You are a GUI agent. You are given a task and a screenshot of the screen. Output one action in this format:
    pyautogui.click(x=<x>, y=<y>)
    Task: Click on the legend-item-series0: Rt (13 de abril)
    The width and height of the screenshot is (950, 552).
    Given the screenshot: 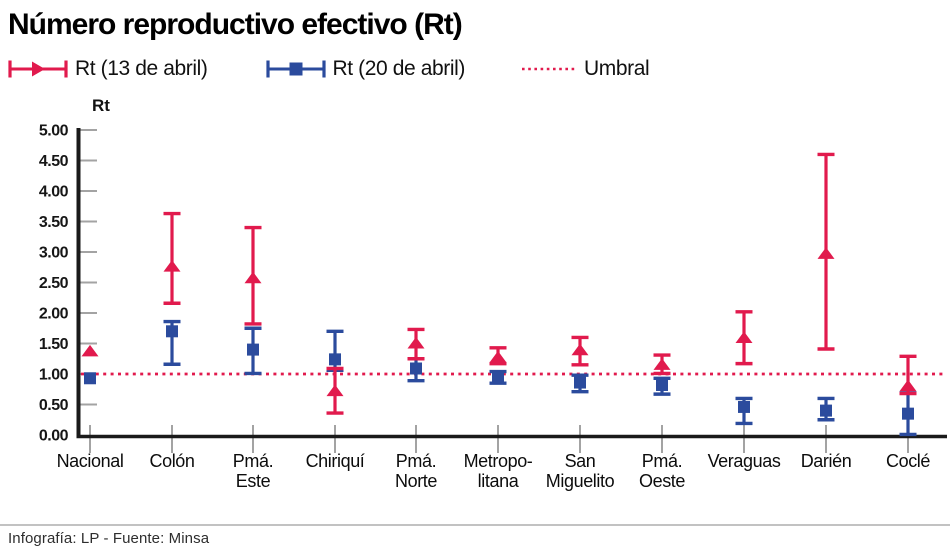 What is the action you would take?
    pyautogui.click(x=107, y=69)
    